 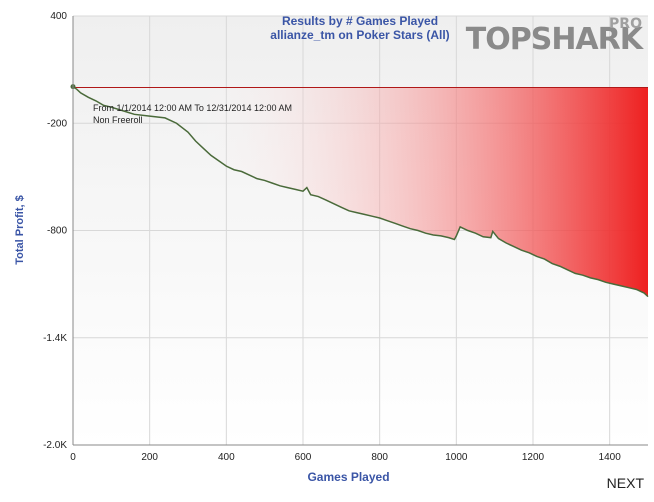 What do you see at coordinates (55, 445) in the screenshot?
I see `y-tick-label: -2.0K` at bounding box center [55, 445].